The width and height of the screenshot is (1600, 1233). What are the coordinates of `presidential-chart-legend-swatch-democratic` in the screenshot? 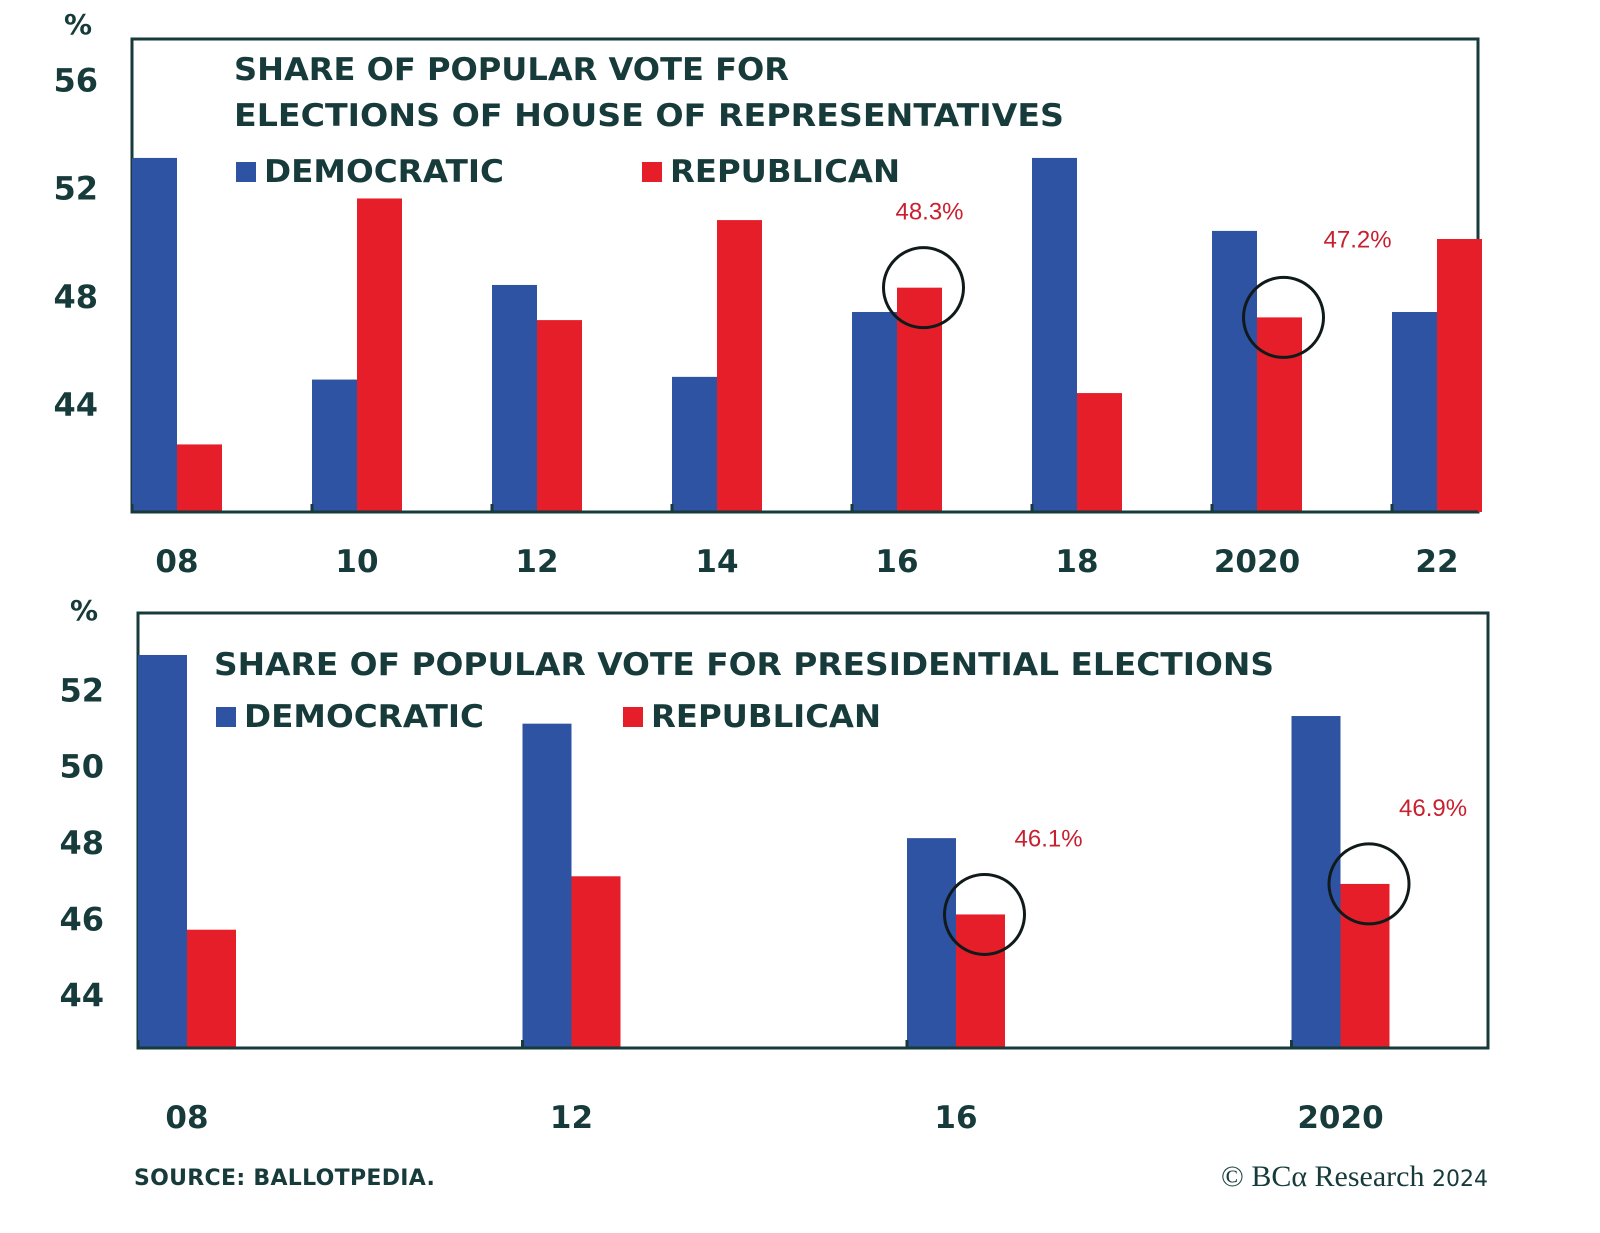 It's located at (226, 717).